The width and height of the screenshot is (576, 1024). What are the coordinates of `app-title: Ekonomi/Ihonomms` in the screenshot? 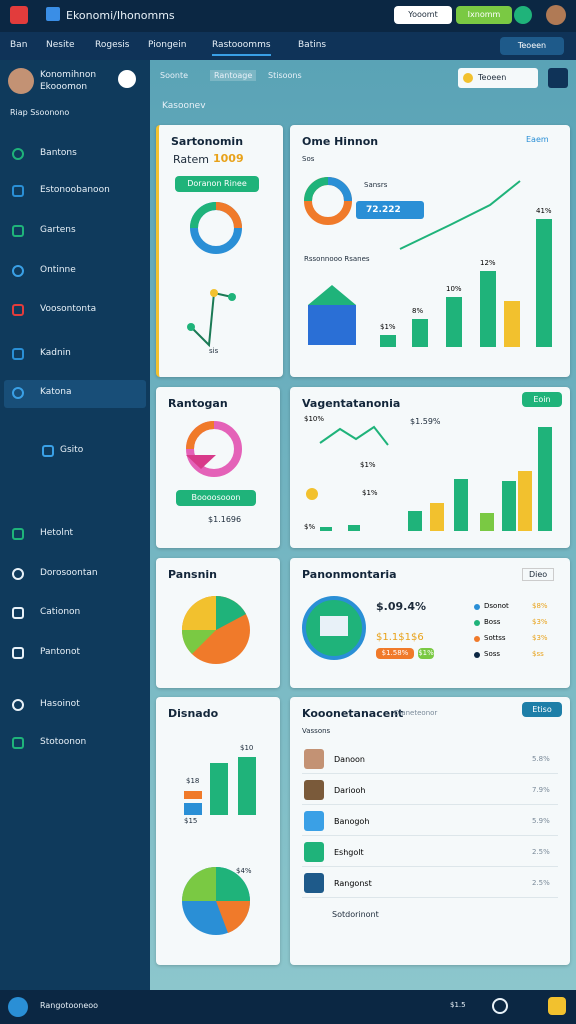 It's located at (120, 15).